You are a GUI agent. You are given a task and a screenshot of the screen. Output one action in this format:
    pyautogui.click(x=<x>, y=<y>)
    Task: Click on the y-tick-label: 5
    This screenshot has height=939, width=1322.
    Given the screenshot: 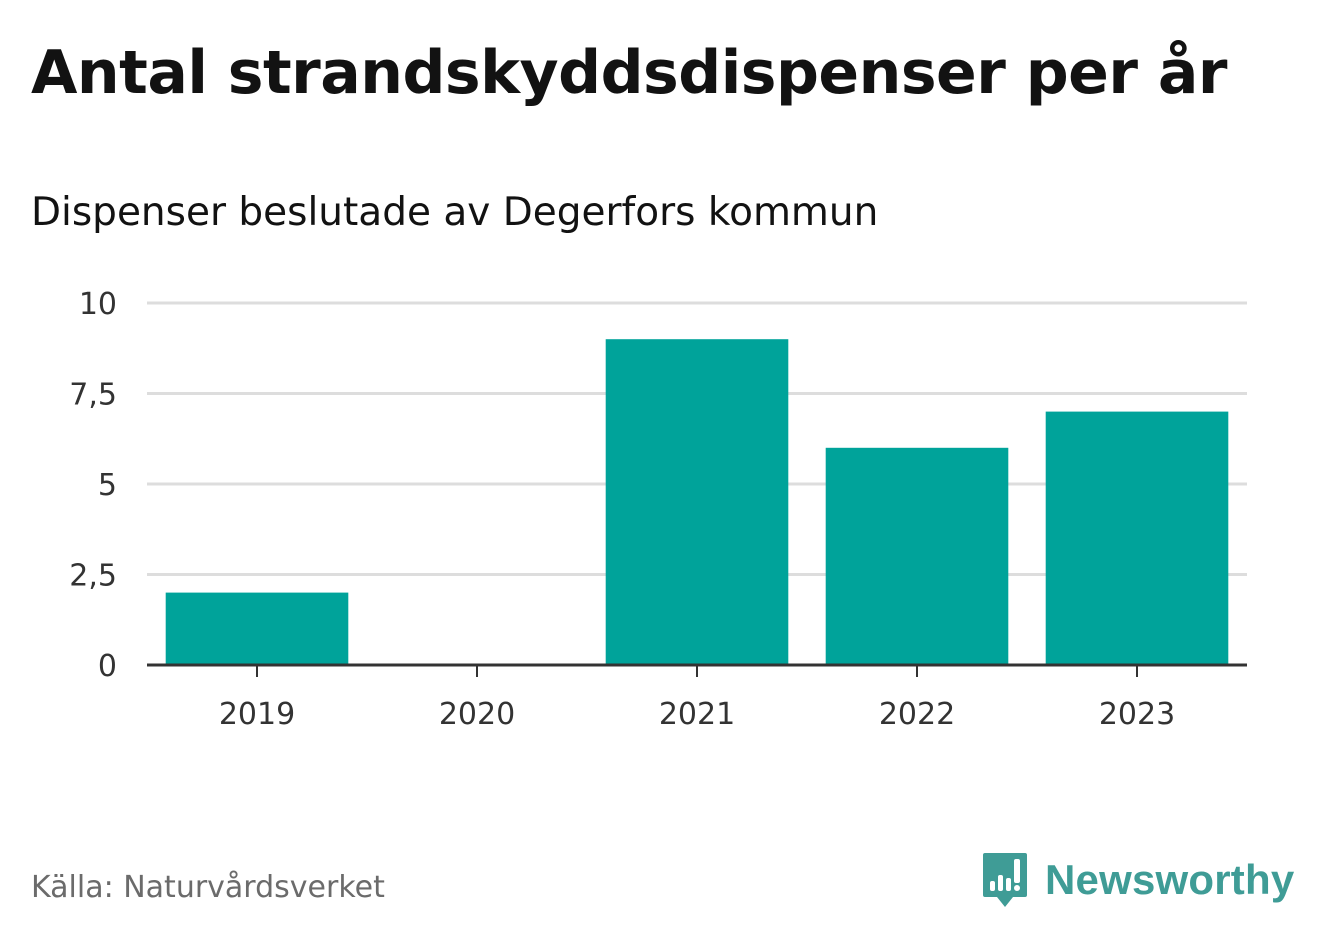 What is the action you would take?
    pyautogui.click(x=107, y=485)
    